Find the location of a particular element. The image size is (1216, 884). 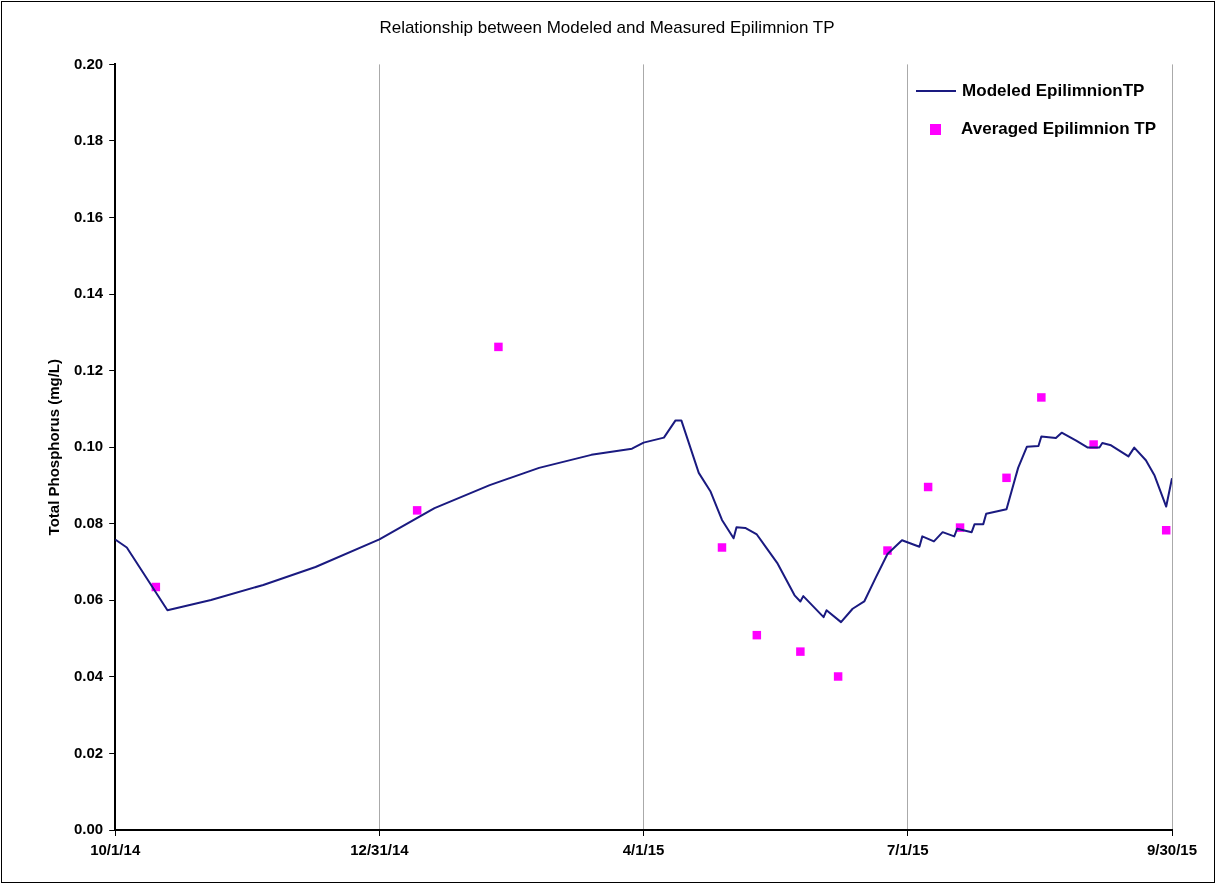

chart-title: Relationship between Modeled and Measured Epilimnion TP is located at coordinates (607, 27).